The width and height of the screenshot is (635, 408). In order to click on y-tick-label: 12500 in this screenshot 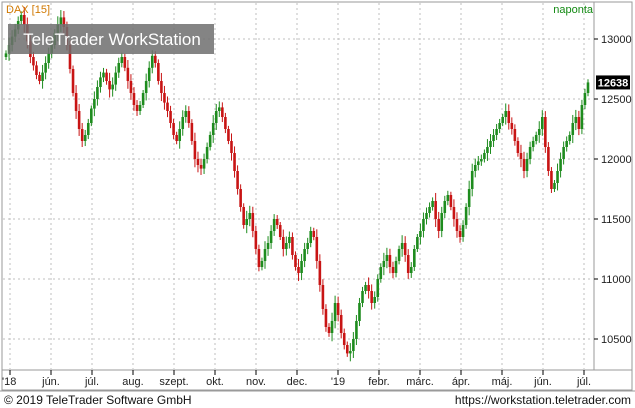, I will do `click(616, 100)`.